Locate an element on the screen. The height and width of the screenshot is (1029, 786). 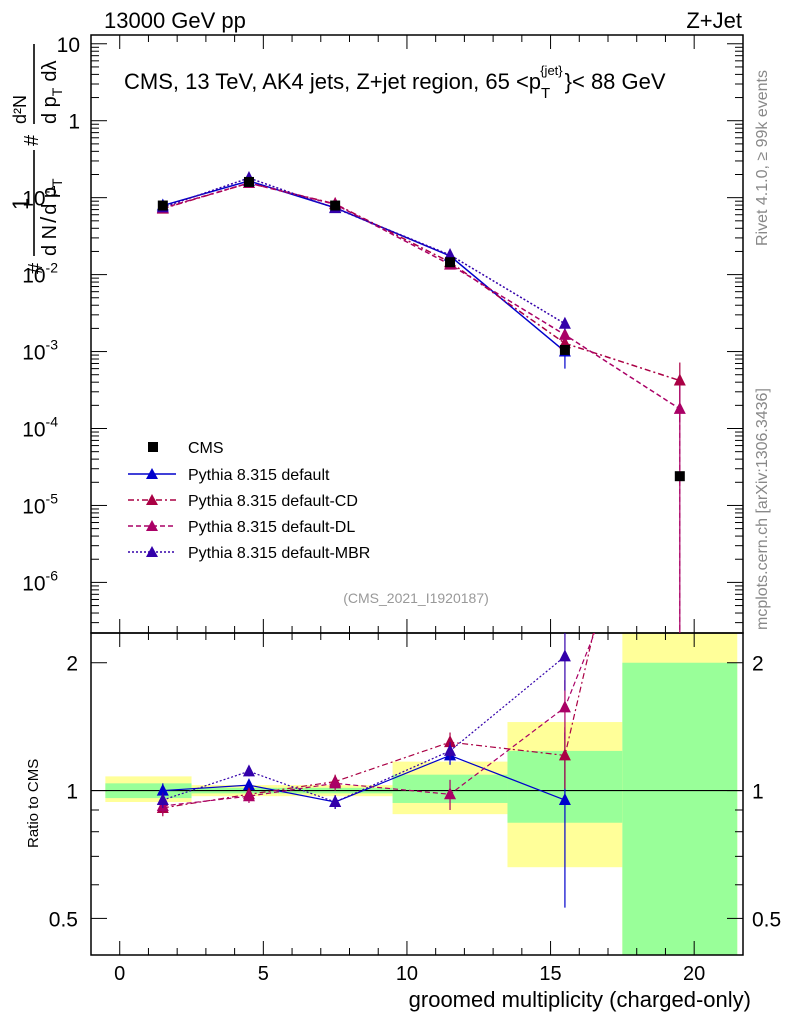
x-tick-label-20: 20 is located at coordinates (694, 974).